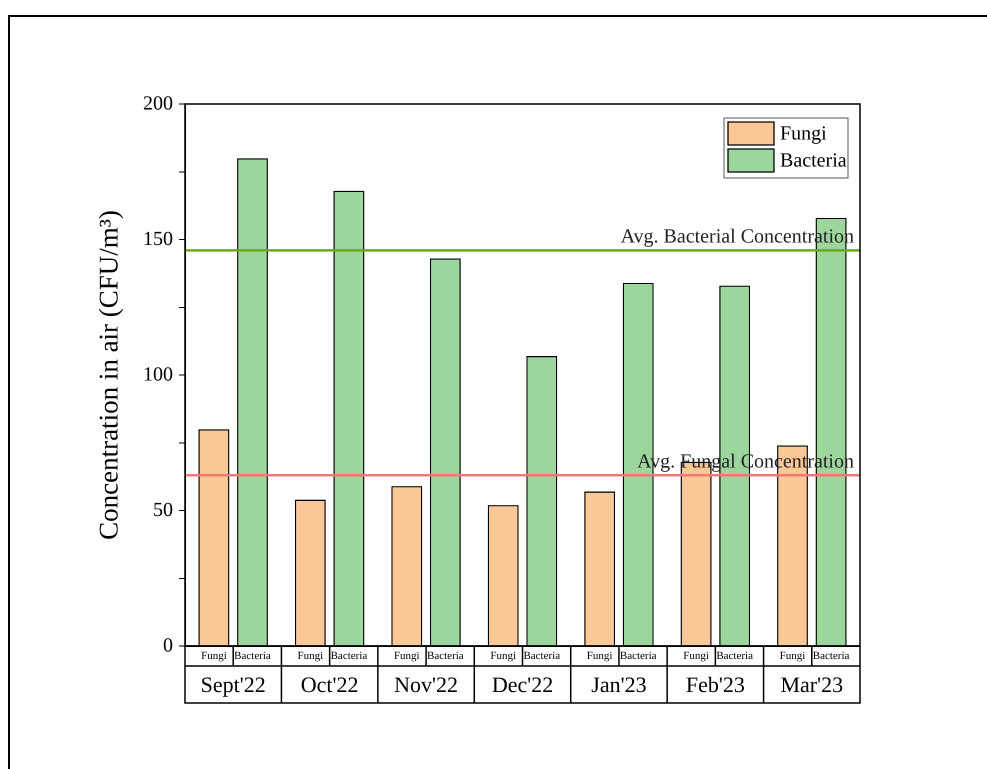 The image size is (987, 769). I want to click on y-tick-label: 100, so click(158, 374).